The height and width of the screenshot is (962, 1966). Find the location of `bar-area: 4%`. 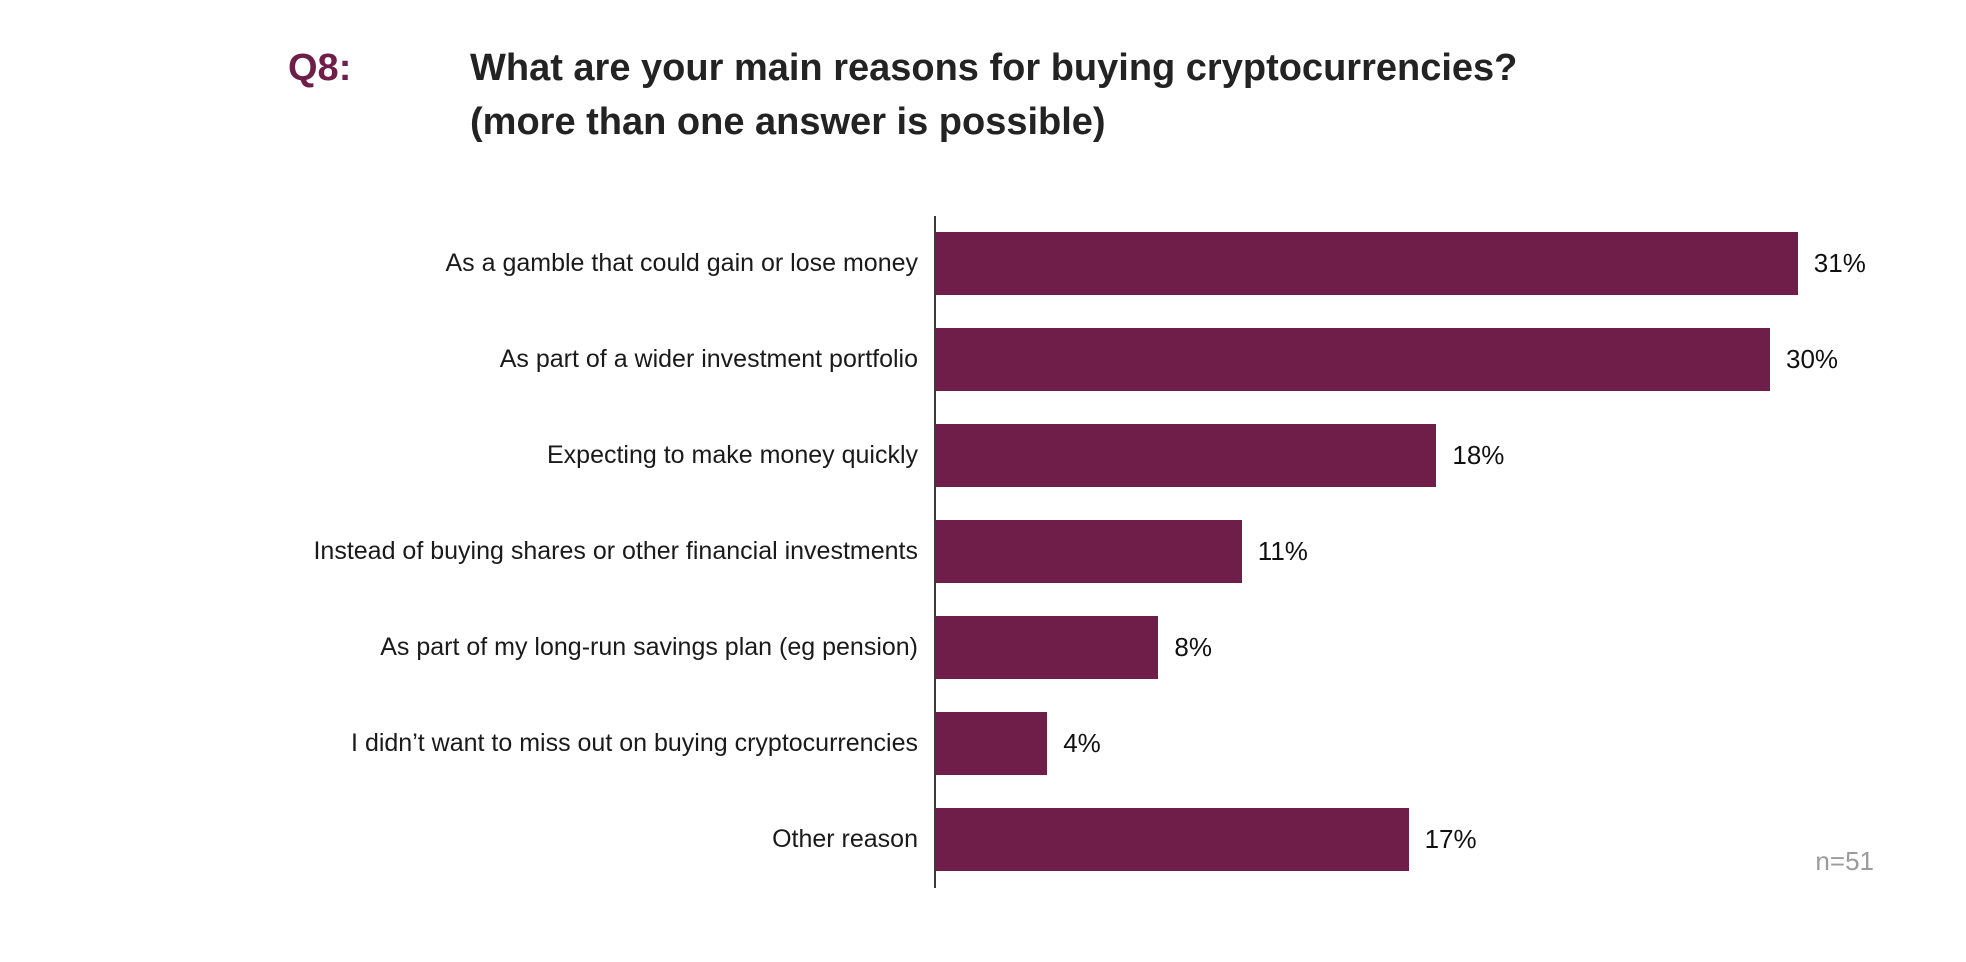

bar-area: 4% is located at coordinates (1450, 743).